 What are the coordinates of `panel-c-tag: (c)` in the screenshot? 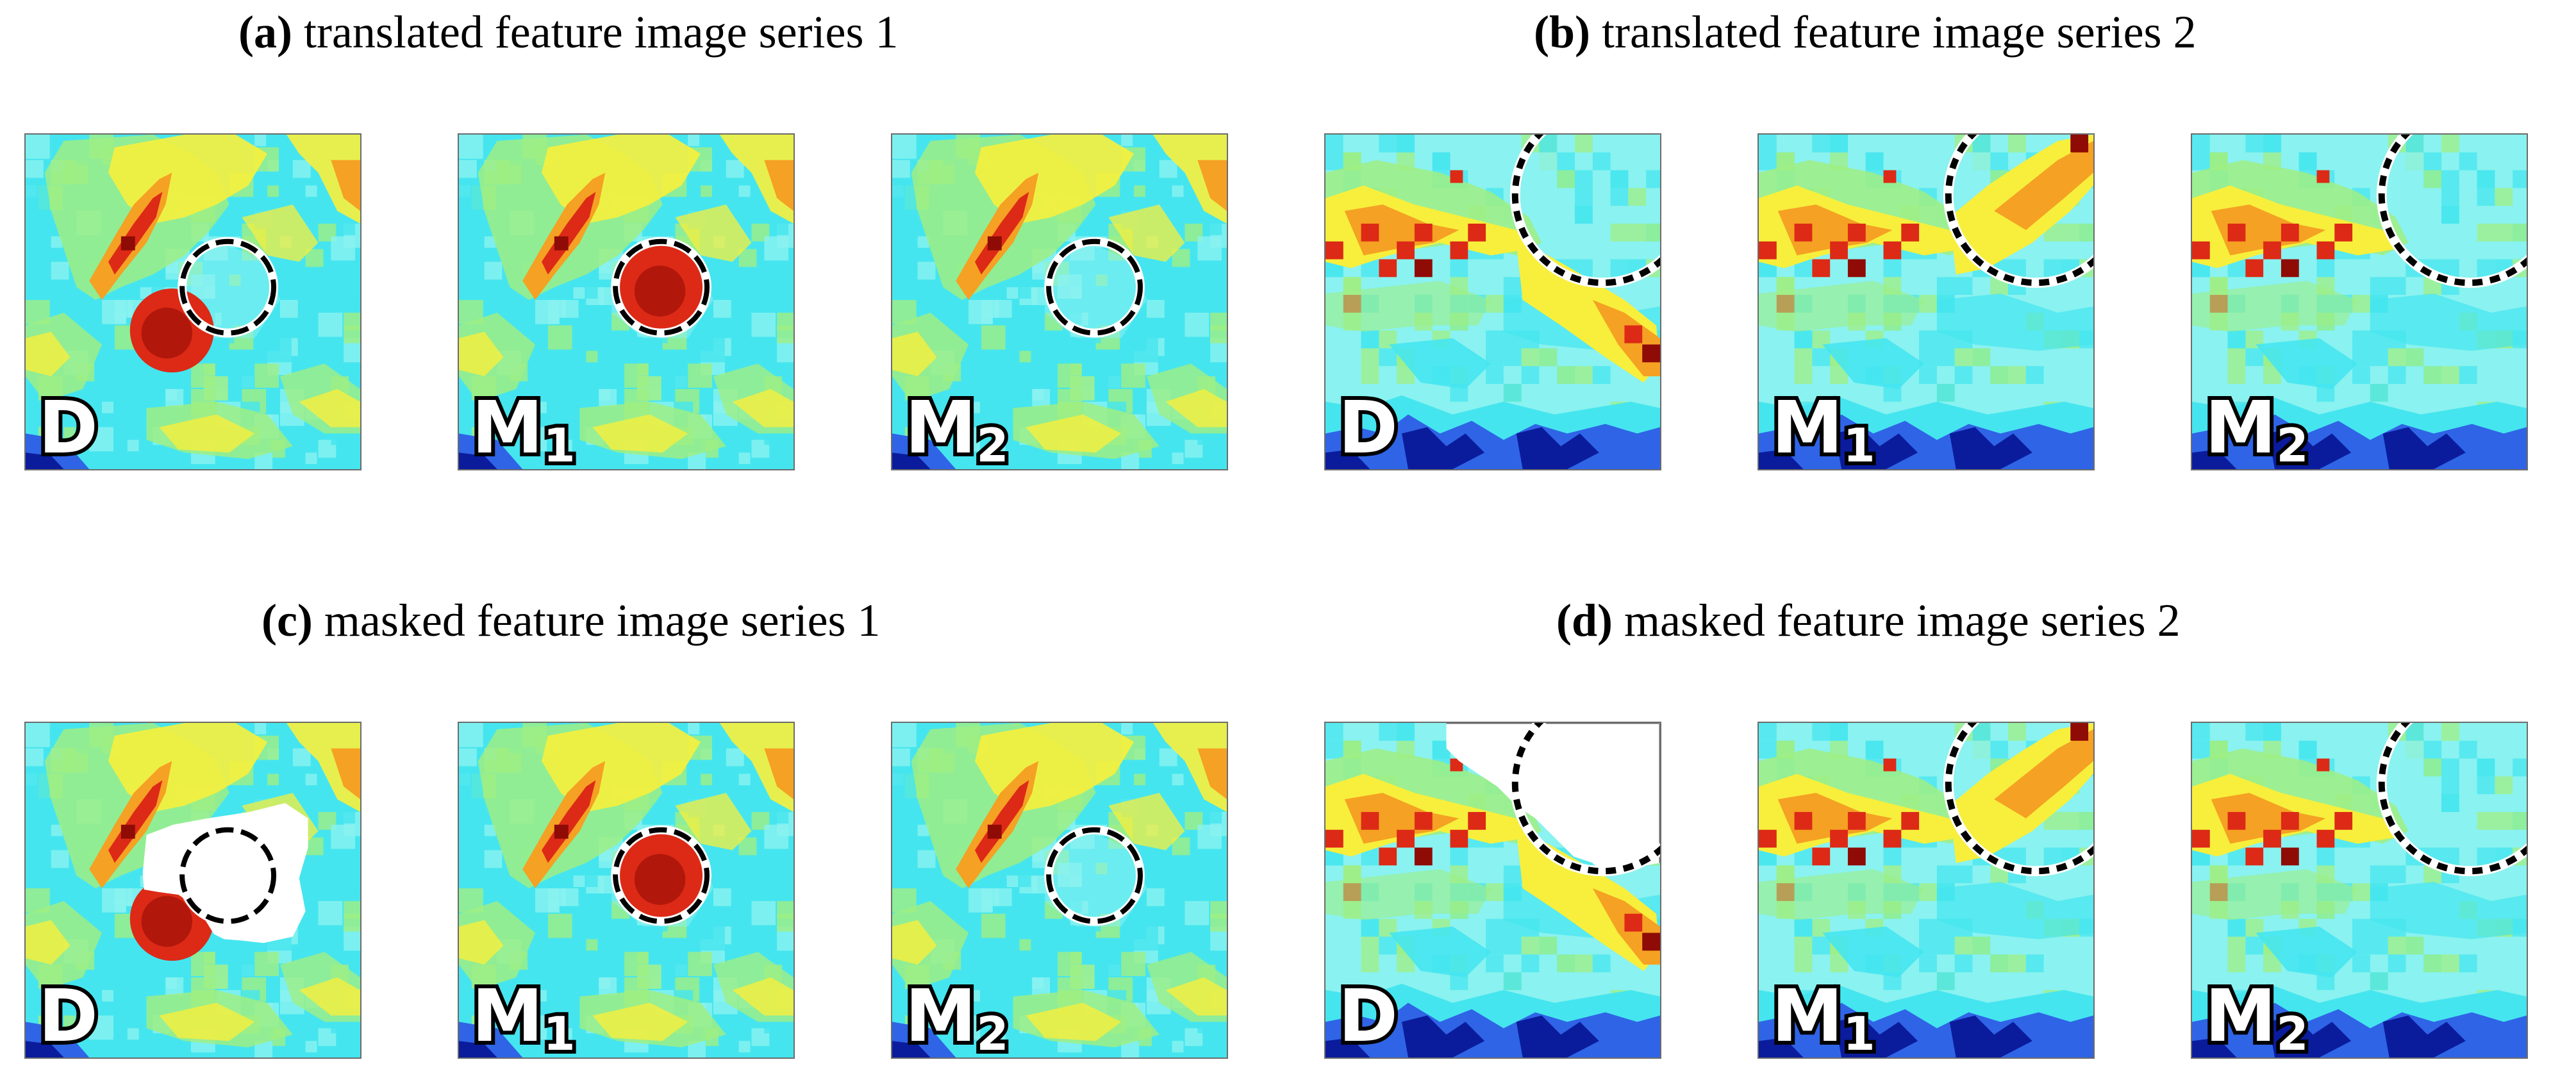 It's located at (287, 621).